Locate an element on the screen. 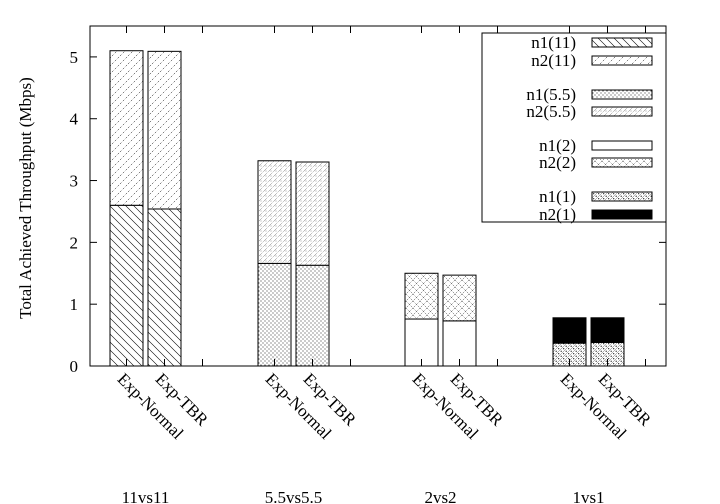 Image resolution: width=720 pixels, height=504 pixels. y-tick-label: 4 is located at coordinates (74, 119).